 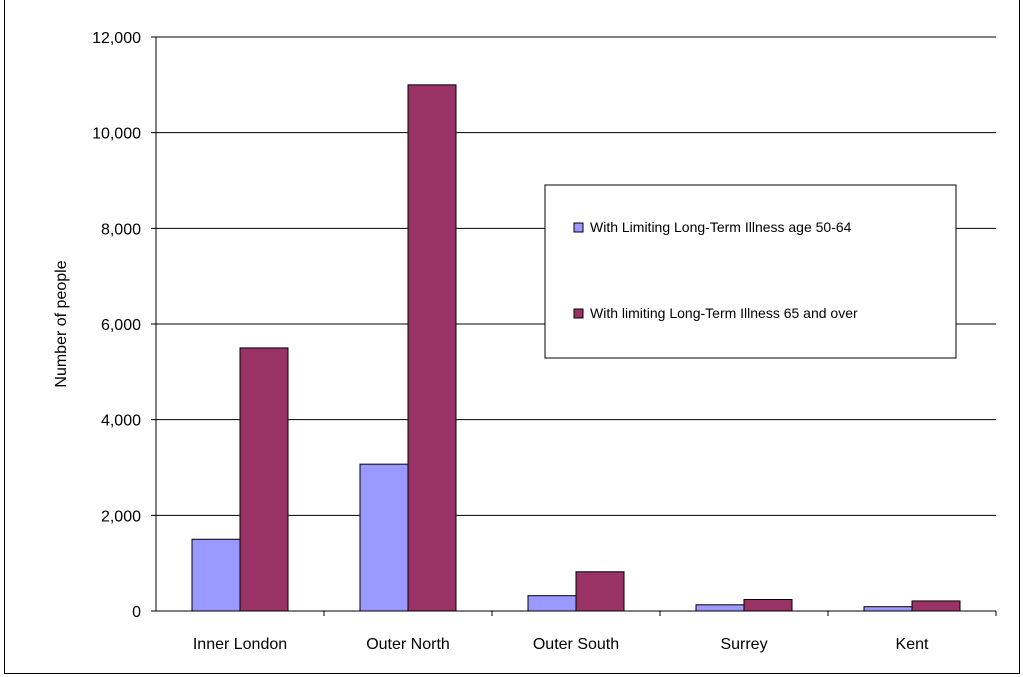 I want to click on y-tick-label: 10,000, so click(x=116, y=134).